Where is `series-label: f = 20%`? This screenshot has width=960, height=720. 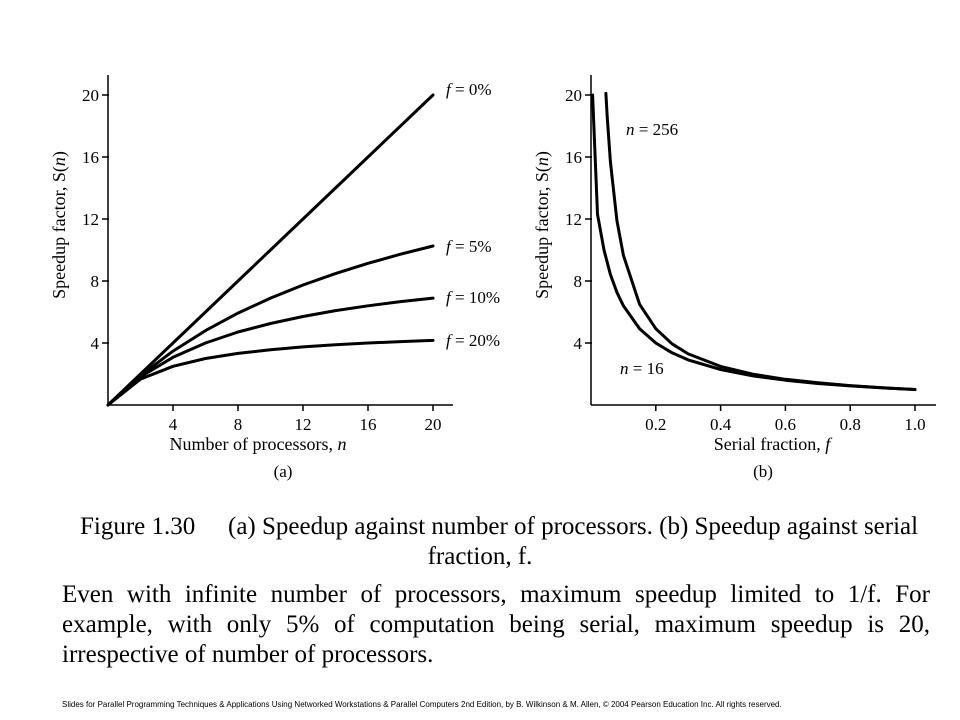 series-label: f = 20% is located at coordinates (473, 340).